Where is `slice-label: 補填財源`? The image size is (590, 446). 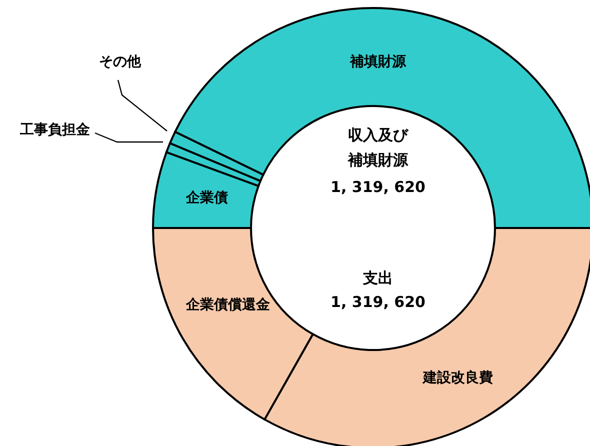
slice-label: 補填財源 is located at coordinates (378, 61).